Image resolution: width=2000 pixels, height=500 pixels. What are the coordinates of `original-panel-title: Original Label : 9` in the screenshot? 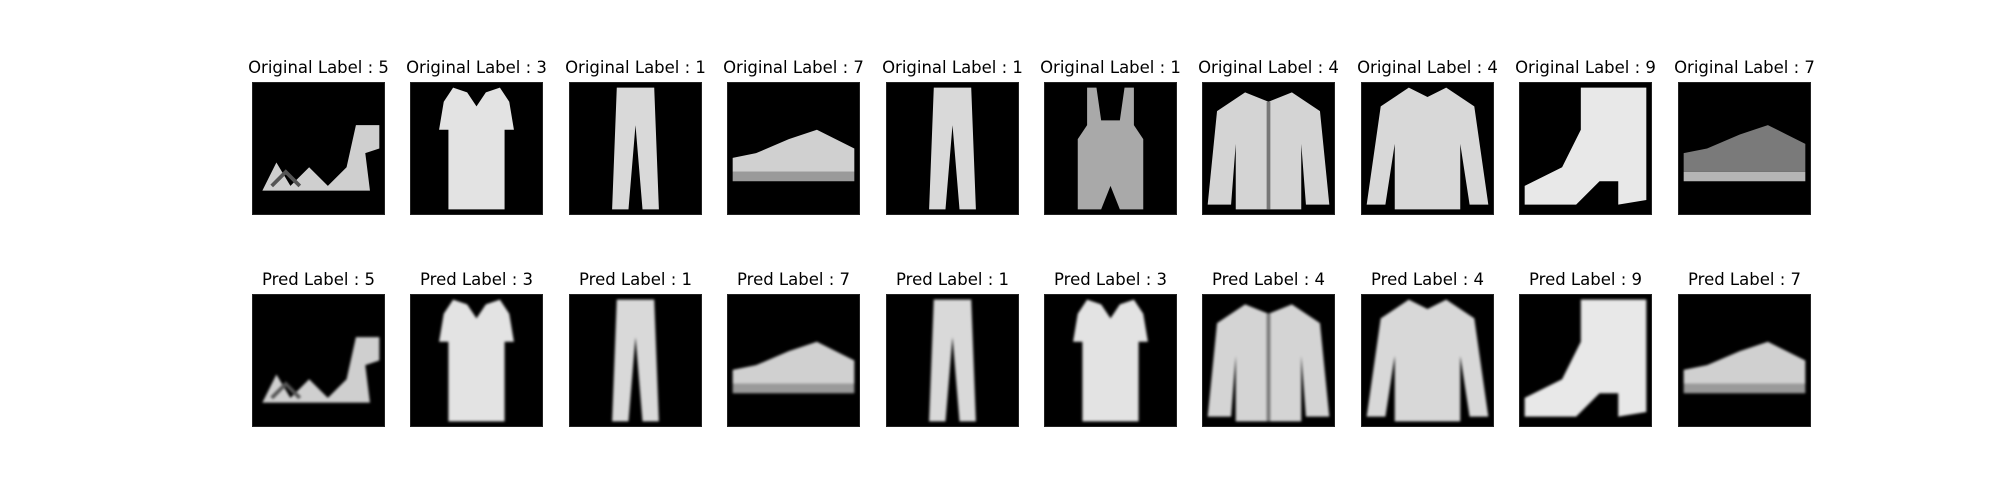 It's located at (1585, 67).